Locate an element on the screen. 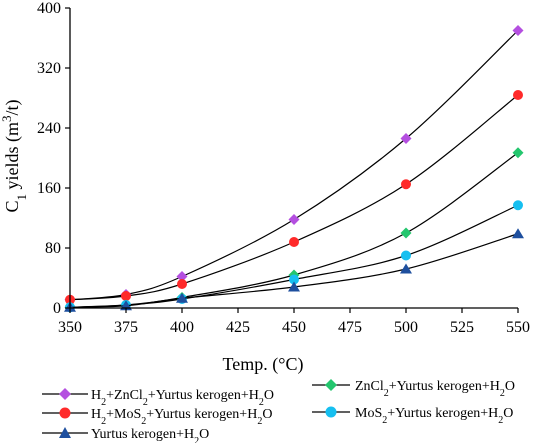 This screenshot has height=443, width=533. legend-entry: MoS2+Yurtus kerogen+H2O is located at coordinates (412, 416).